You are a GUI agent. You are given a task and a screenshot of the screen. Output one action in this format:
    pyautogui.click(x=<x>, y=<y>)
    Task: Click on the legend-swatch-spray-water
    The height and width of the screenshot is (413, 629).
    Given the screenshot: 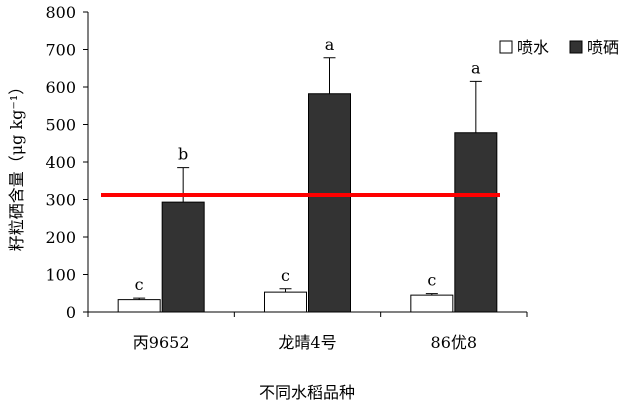 What is the action you would take?
    pyautogui.click(x=506, y=47)
    